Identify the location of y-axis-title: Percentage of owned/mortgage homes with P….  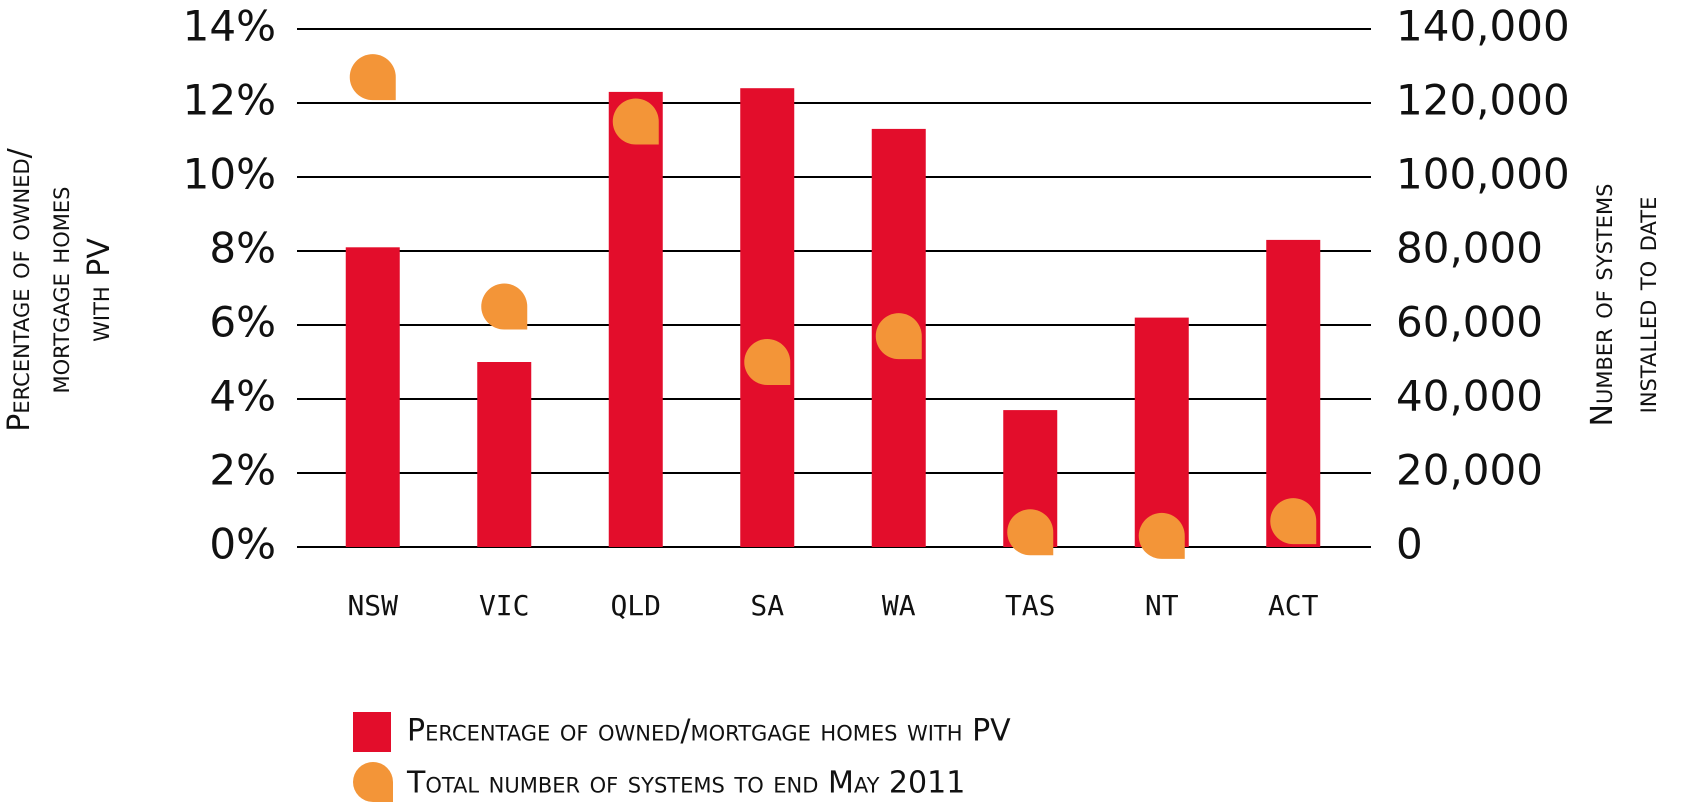
(59, 289).